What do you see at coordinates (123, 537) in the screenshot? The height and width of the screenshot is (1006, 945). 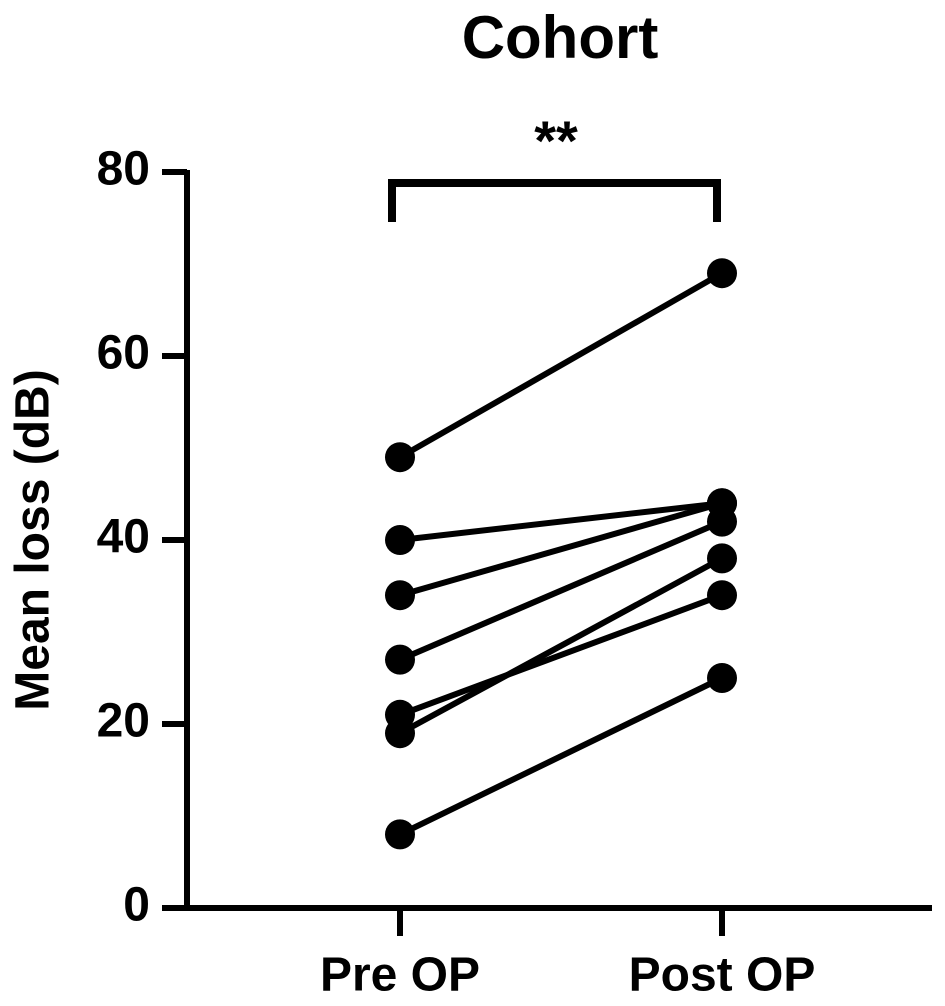 I see `y-tick-label: 40` at bounding box center [123, 537].